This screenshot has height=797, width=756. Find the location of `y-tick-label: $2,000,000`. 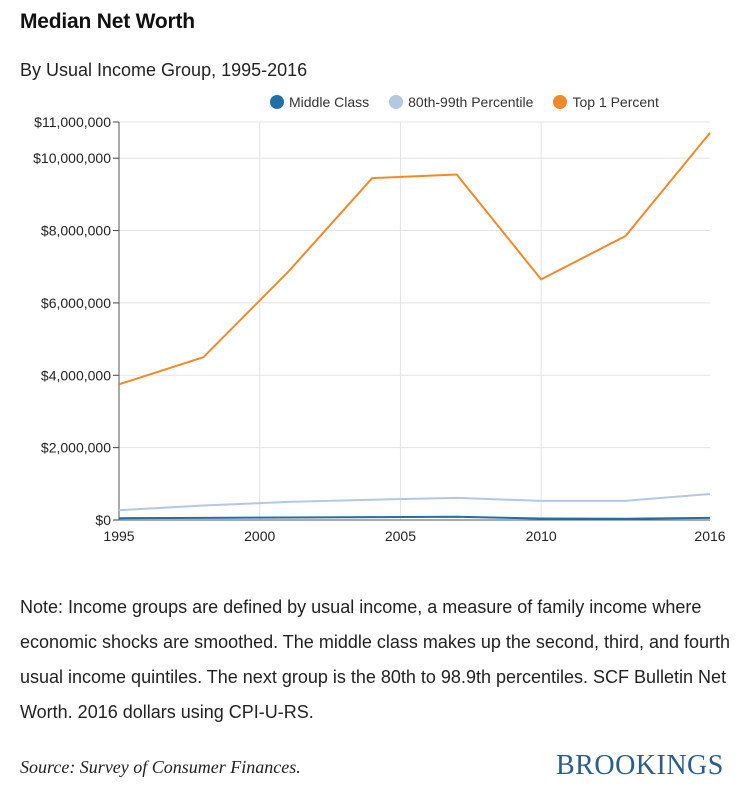

y-tick-label: $2,000,000 is located at coordinates (76, 448).